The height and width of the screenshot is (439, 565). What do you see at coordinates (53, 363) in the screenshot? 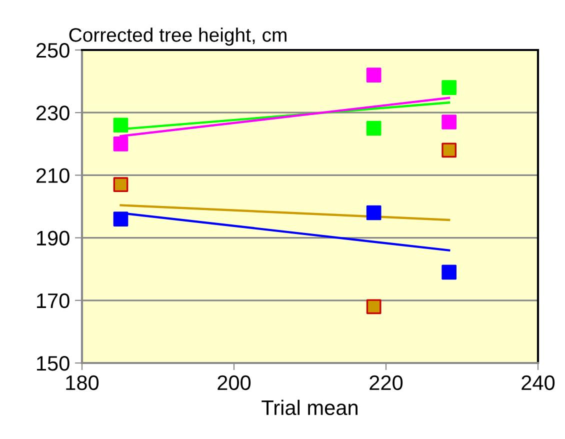
I see `y-tick-label: 150` at bounding box center [53, 363].